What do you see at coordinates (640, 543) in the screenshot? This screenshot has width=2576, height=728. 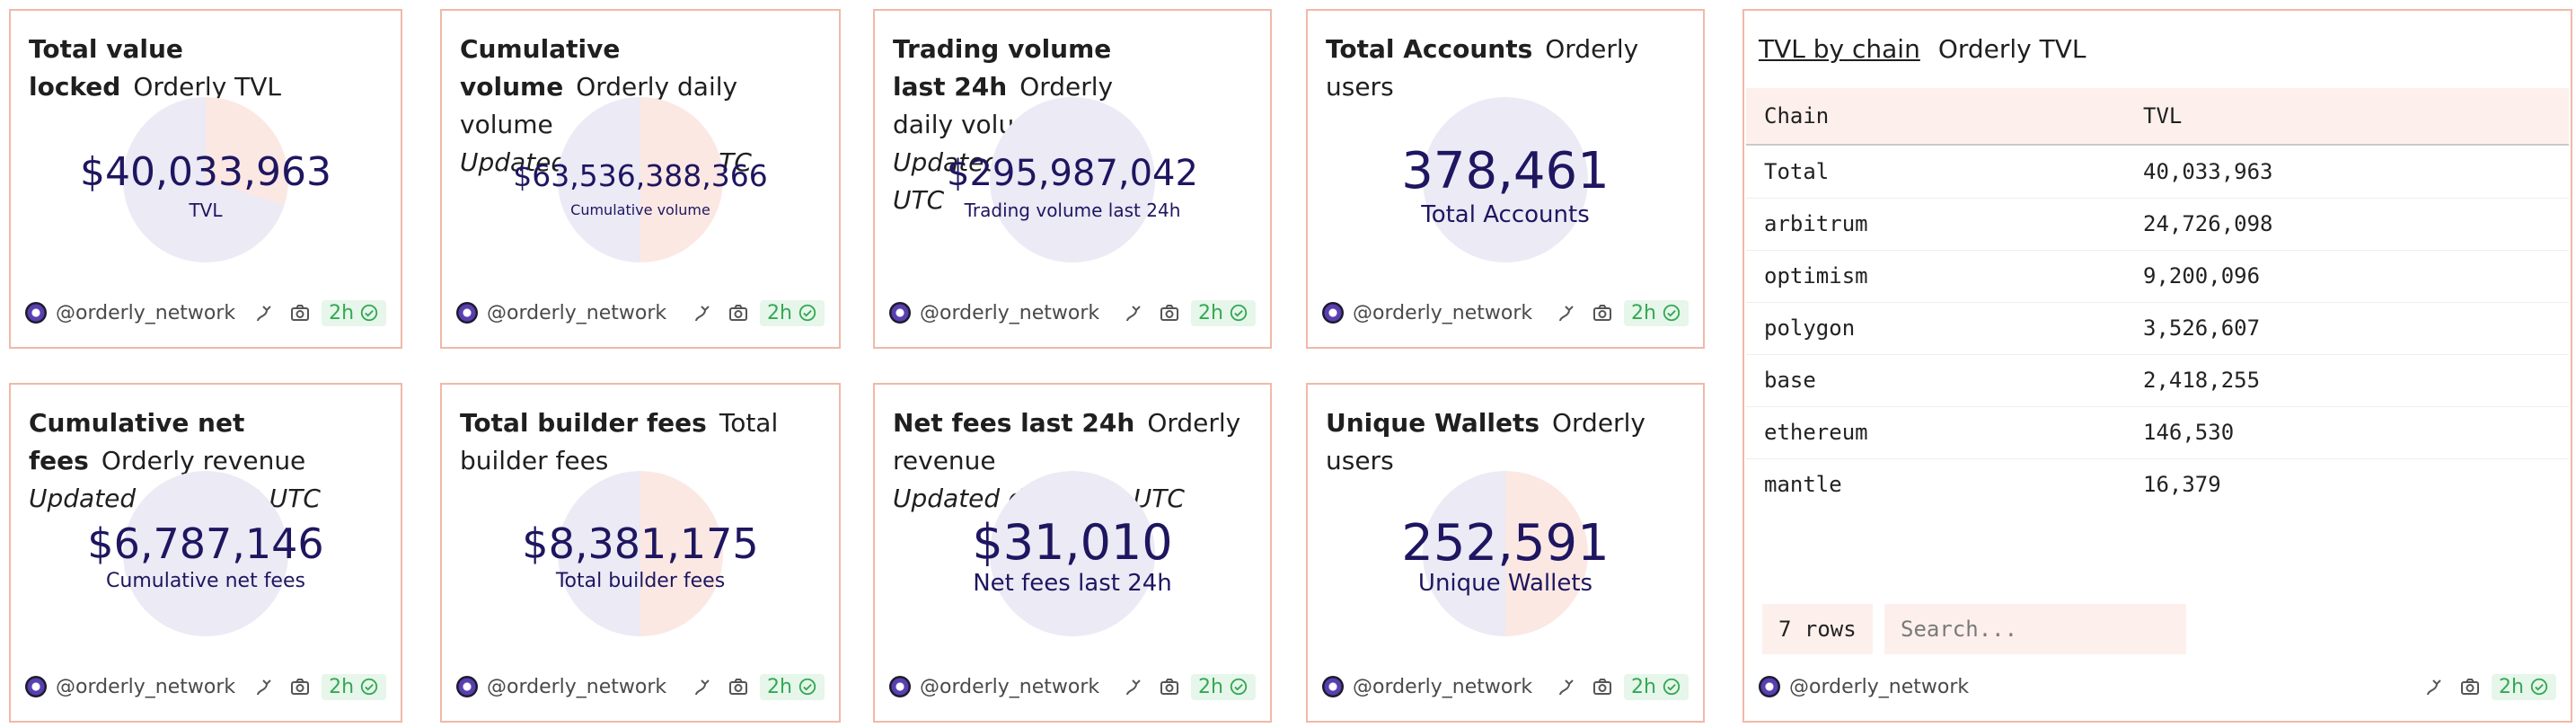 I see `stat-value: $8,381,175` at bounding box center [640, 543].